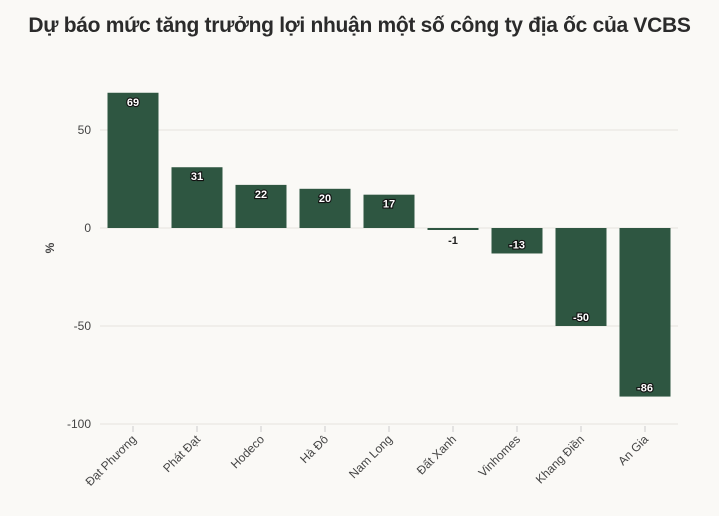 This screenshot has height=516, width=719. Describe the element at coordinates (645, 389) in the screenshot. I see `data-label: -86` at that location.